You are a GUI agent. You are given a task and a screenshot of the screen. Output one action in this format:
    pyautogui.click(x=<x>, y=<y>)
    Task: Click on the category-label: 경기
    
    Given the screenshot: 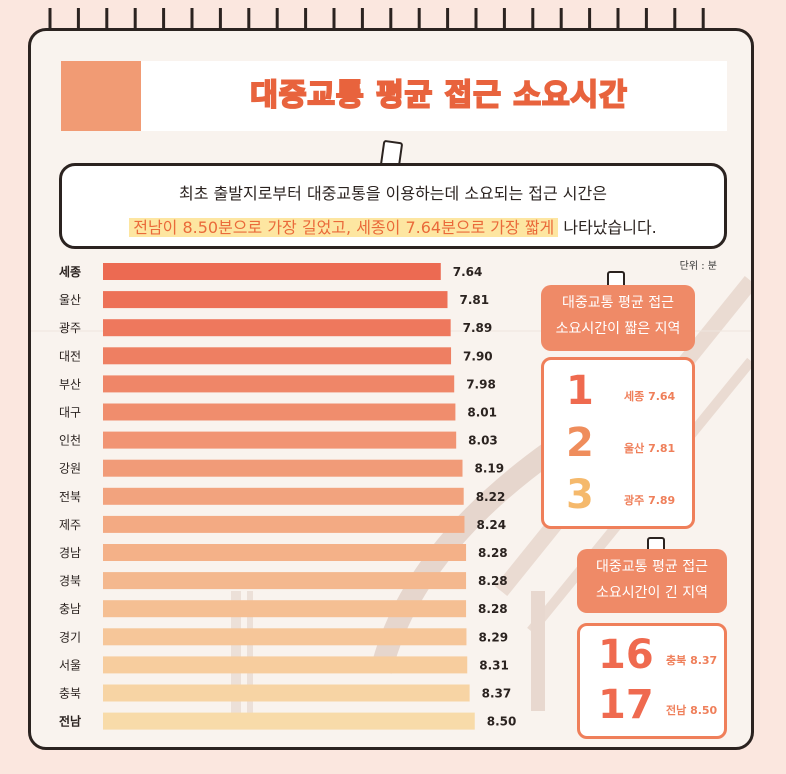 What is the action you would take?
    pyautogui.click(x=70, y=637)
    